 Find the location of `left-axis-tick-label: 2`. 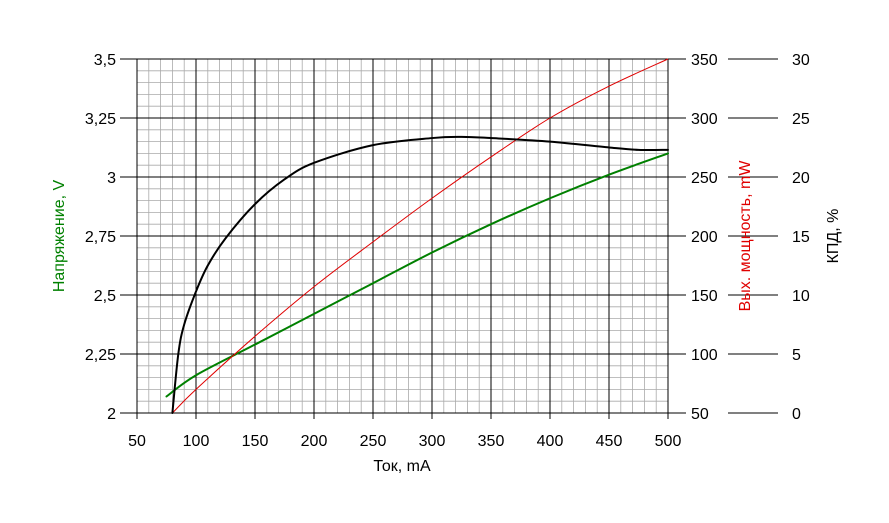

left-axis-tick-label: 2 is located at coordinates (111, 414).